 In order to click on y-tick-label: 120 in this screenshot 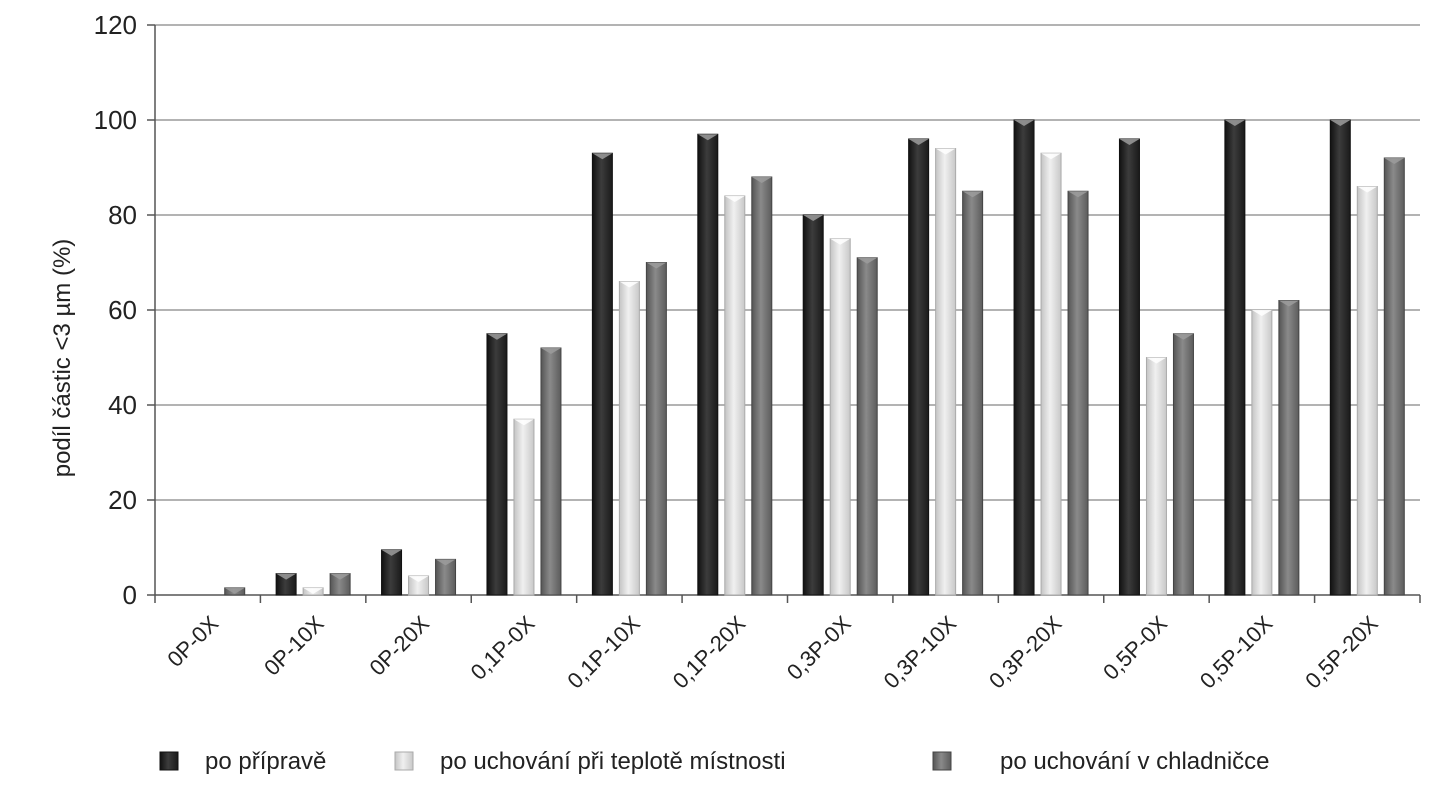, I will do `click(115, 25)`.